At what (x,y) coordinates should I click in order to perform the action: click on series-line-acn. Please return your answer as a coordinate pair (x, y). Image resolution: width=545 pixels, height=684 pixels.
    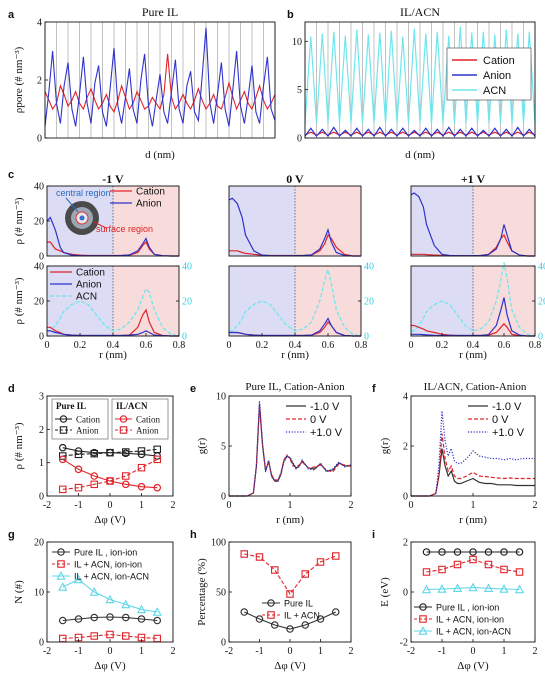
    Looking at the image, I should click on (473, 299).